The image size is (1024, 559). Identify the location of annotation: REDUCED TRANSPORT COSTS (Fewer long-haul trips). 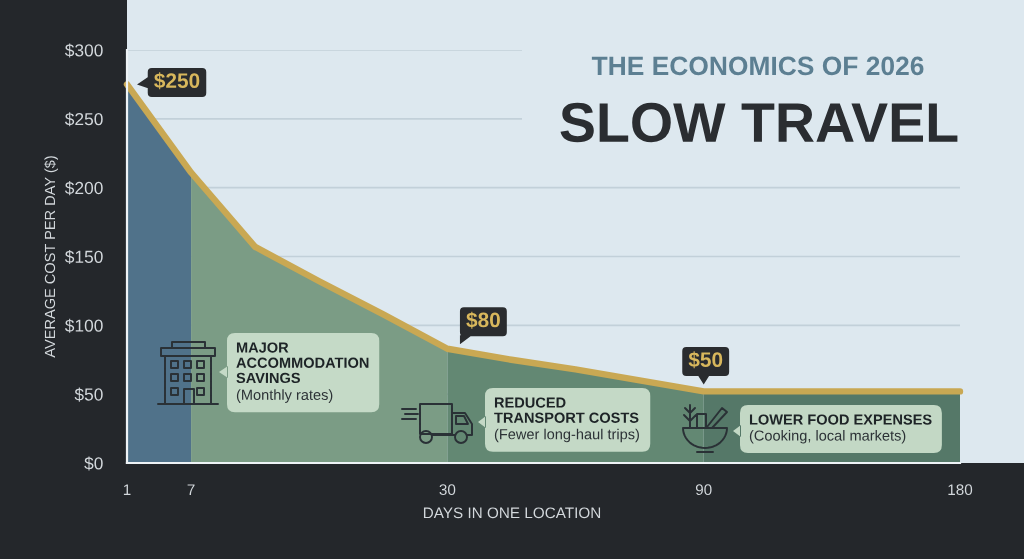
(566, 420).